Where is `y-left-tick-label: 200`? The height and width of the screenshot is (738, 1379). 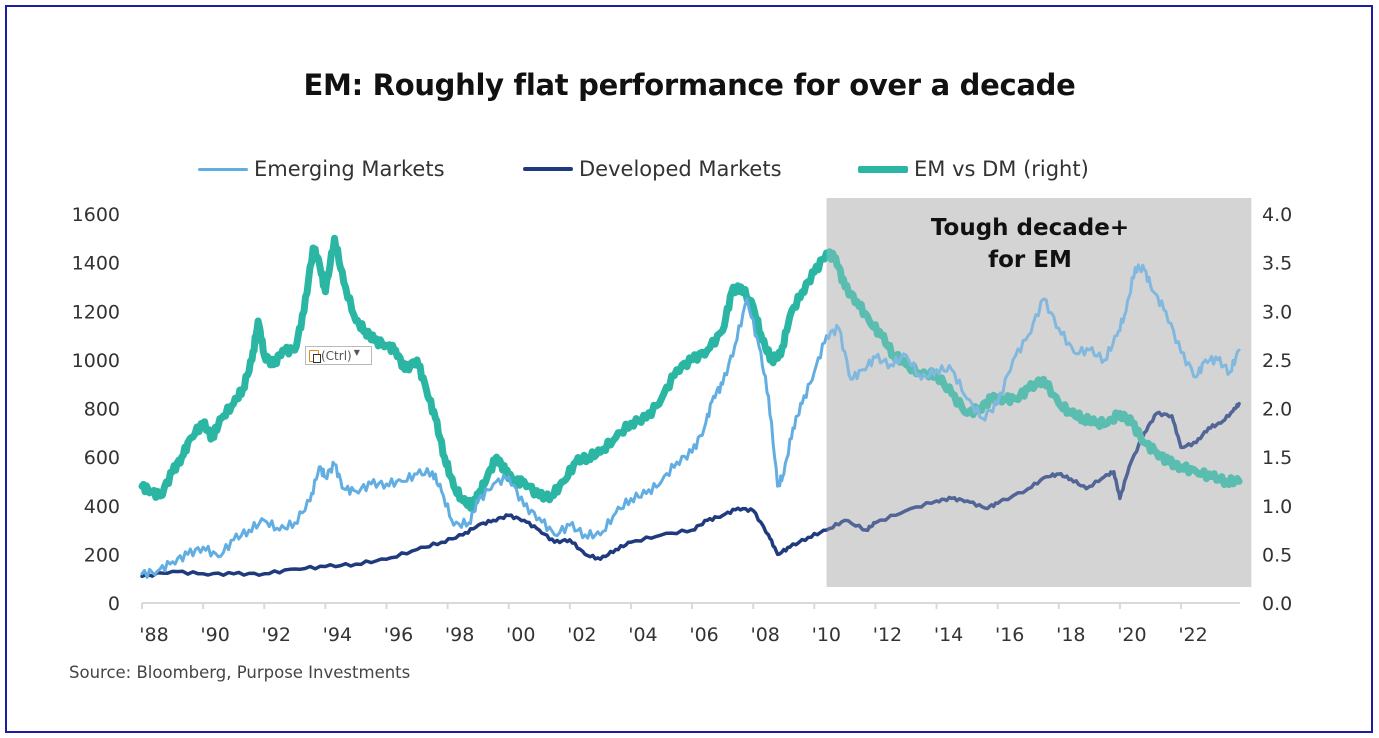 y-left-tick-label: 200 is located at coordinates (102, 555).